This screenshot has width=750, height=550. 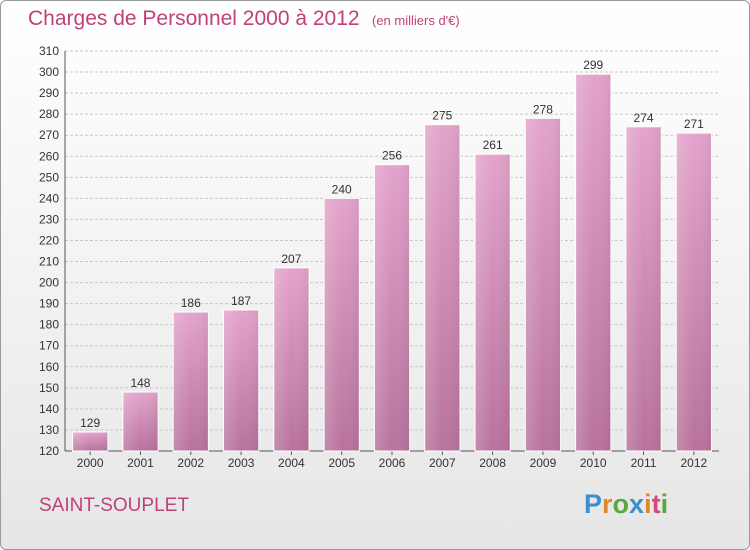 I want to click on bar-shine-2012, so click(x=694, y=292).